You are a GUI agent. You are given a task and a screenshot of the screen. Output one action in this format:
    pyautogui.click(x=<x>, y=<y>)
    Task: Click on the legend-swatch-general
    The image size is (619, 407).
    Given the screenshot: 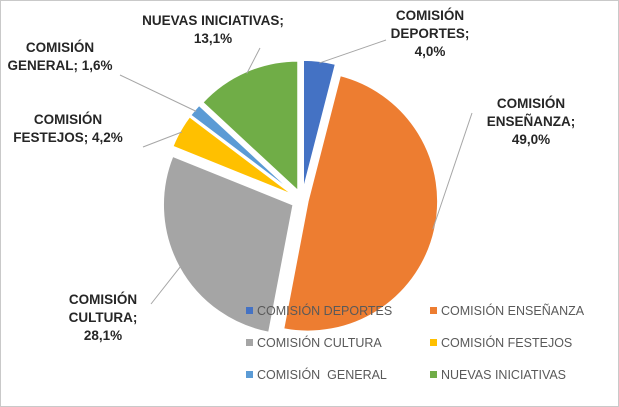 What is the action you would take?
    pyautogui.click(x=249, y=374)
    